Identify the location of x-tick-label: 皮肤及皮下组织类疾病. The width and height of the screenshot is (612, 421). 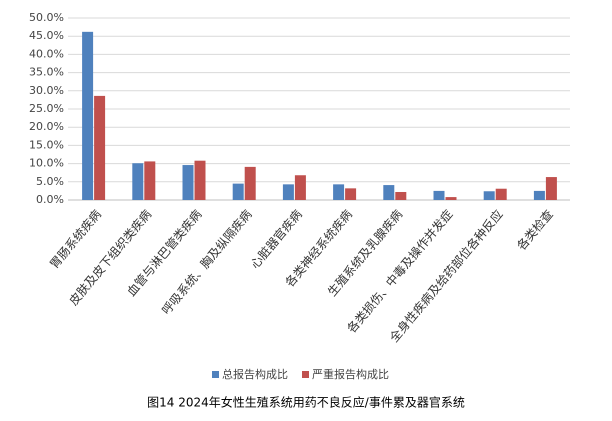
(110, 258).